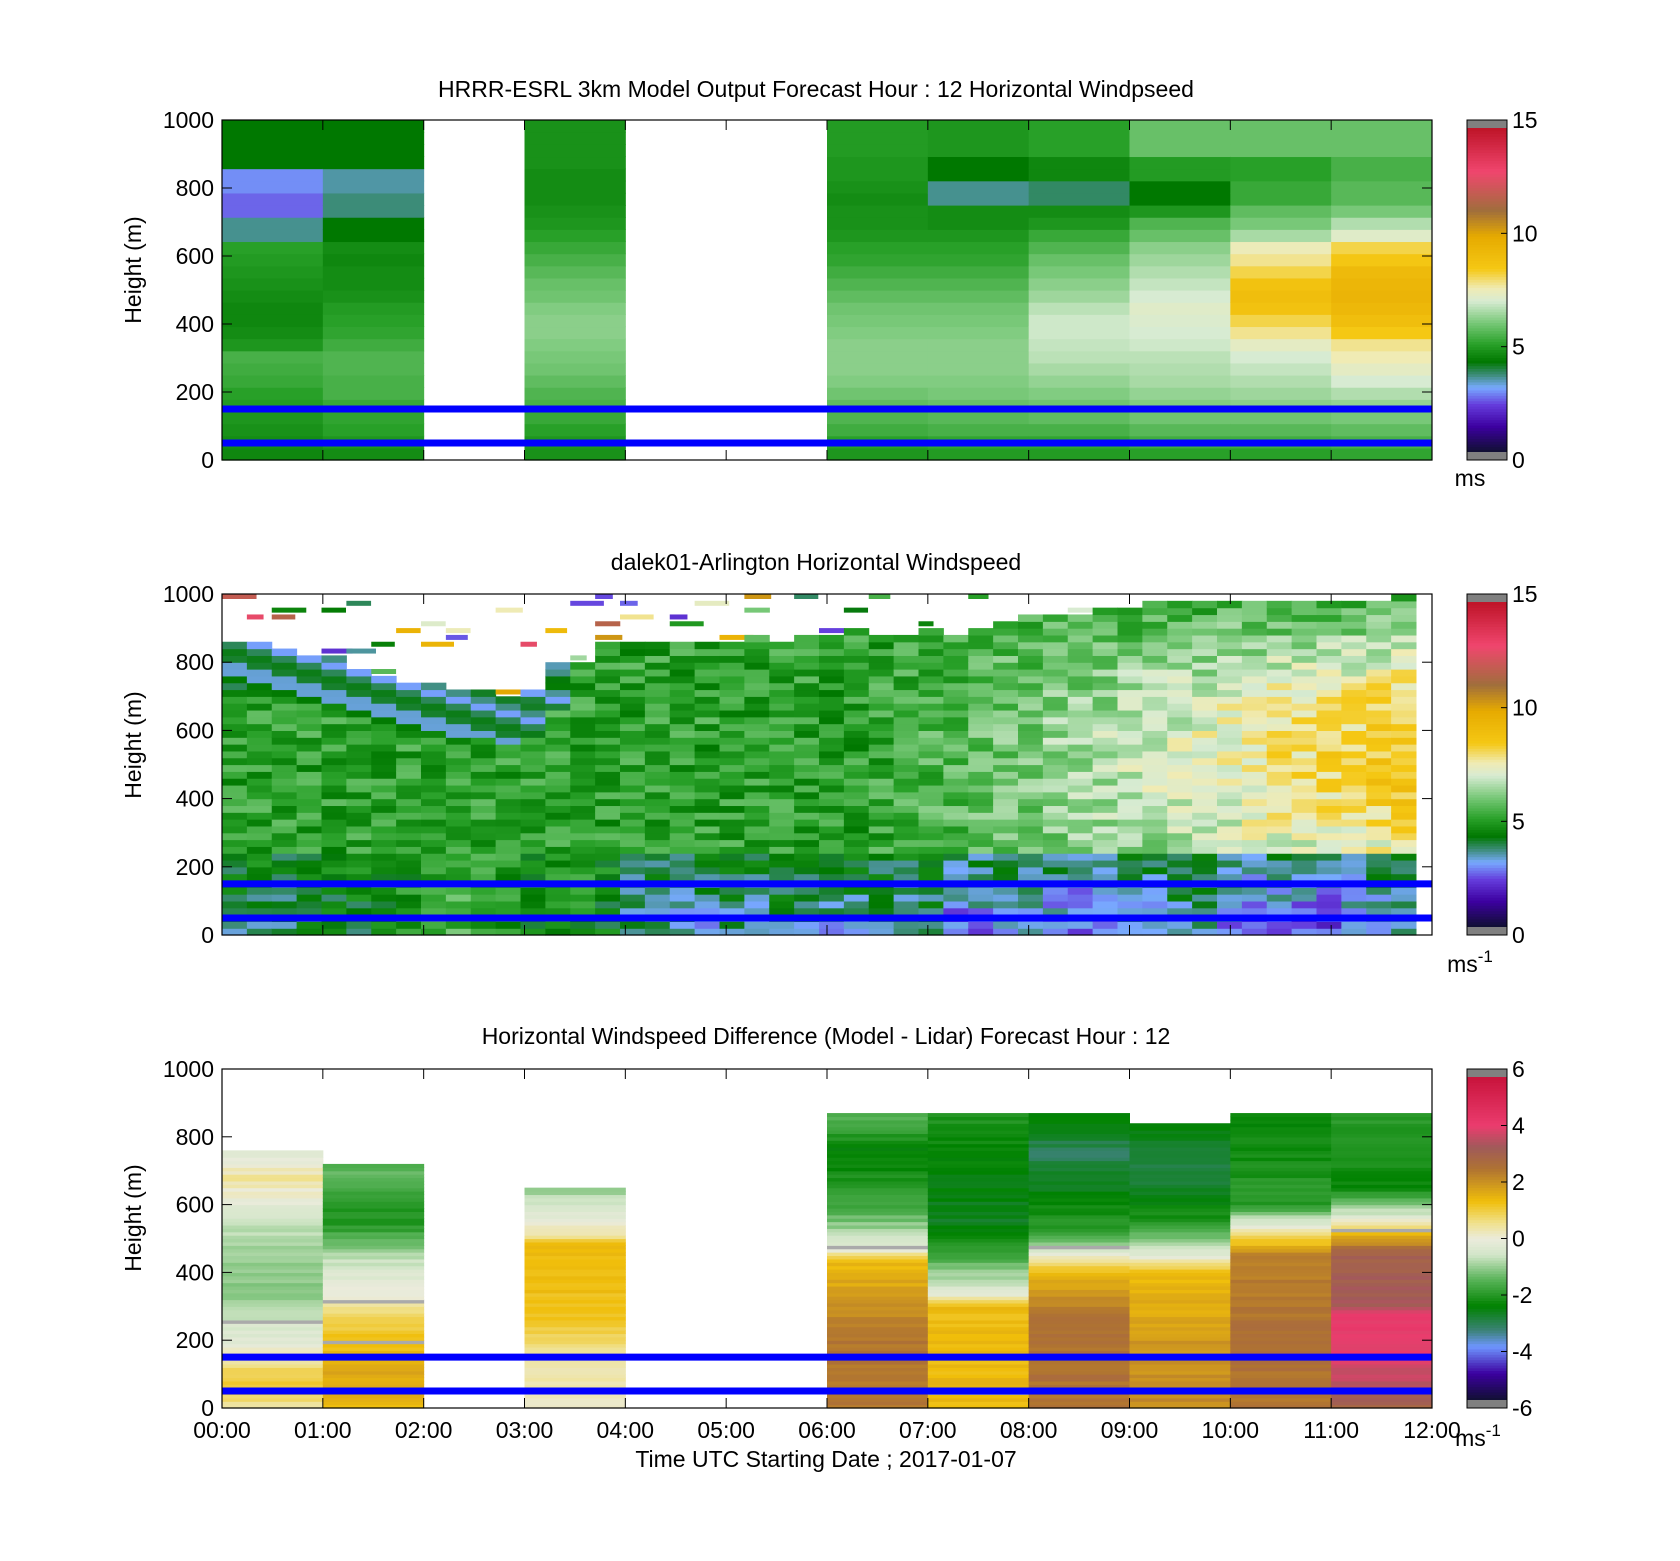  What do you see at coordinates (1487, 598) in the screenshot?
I see `colorbar-over-swatch` at bounding box center [1487, 598].